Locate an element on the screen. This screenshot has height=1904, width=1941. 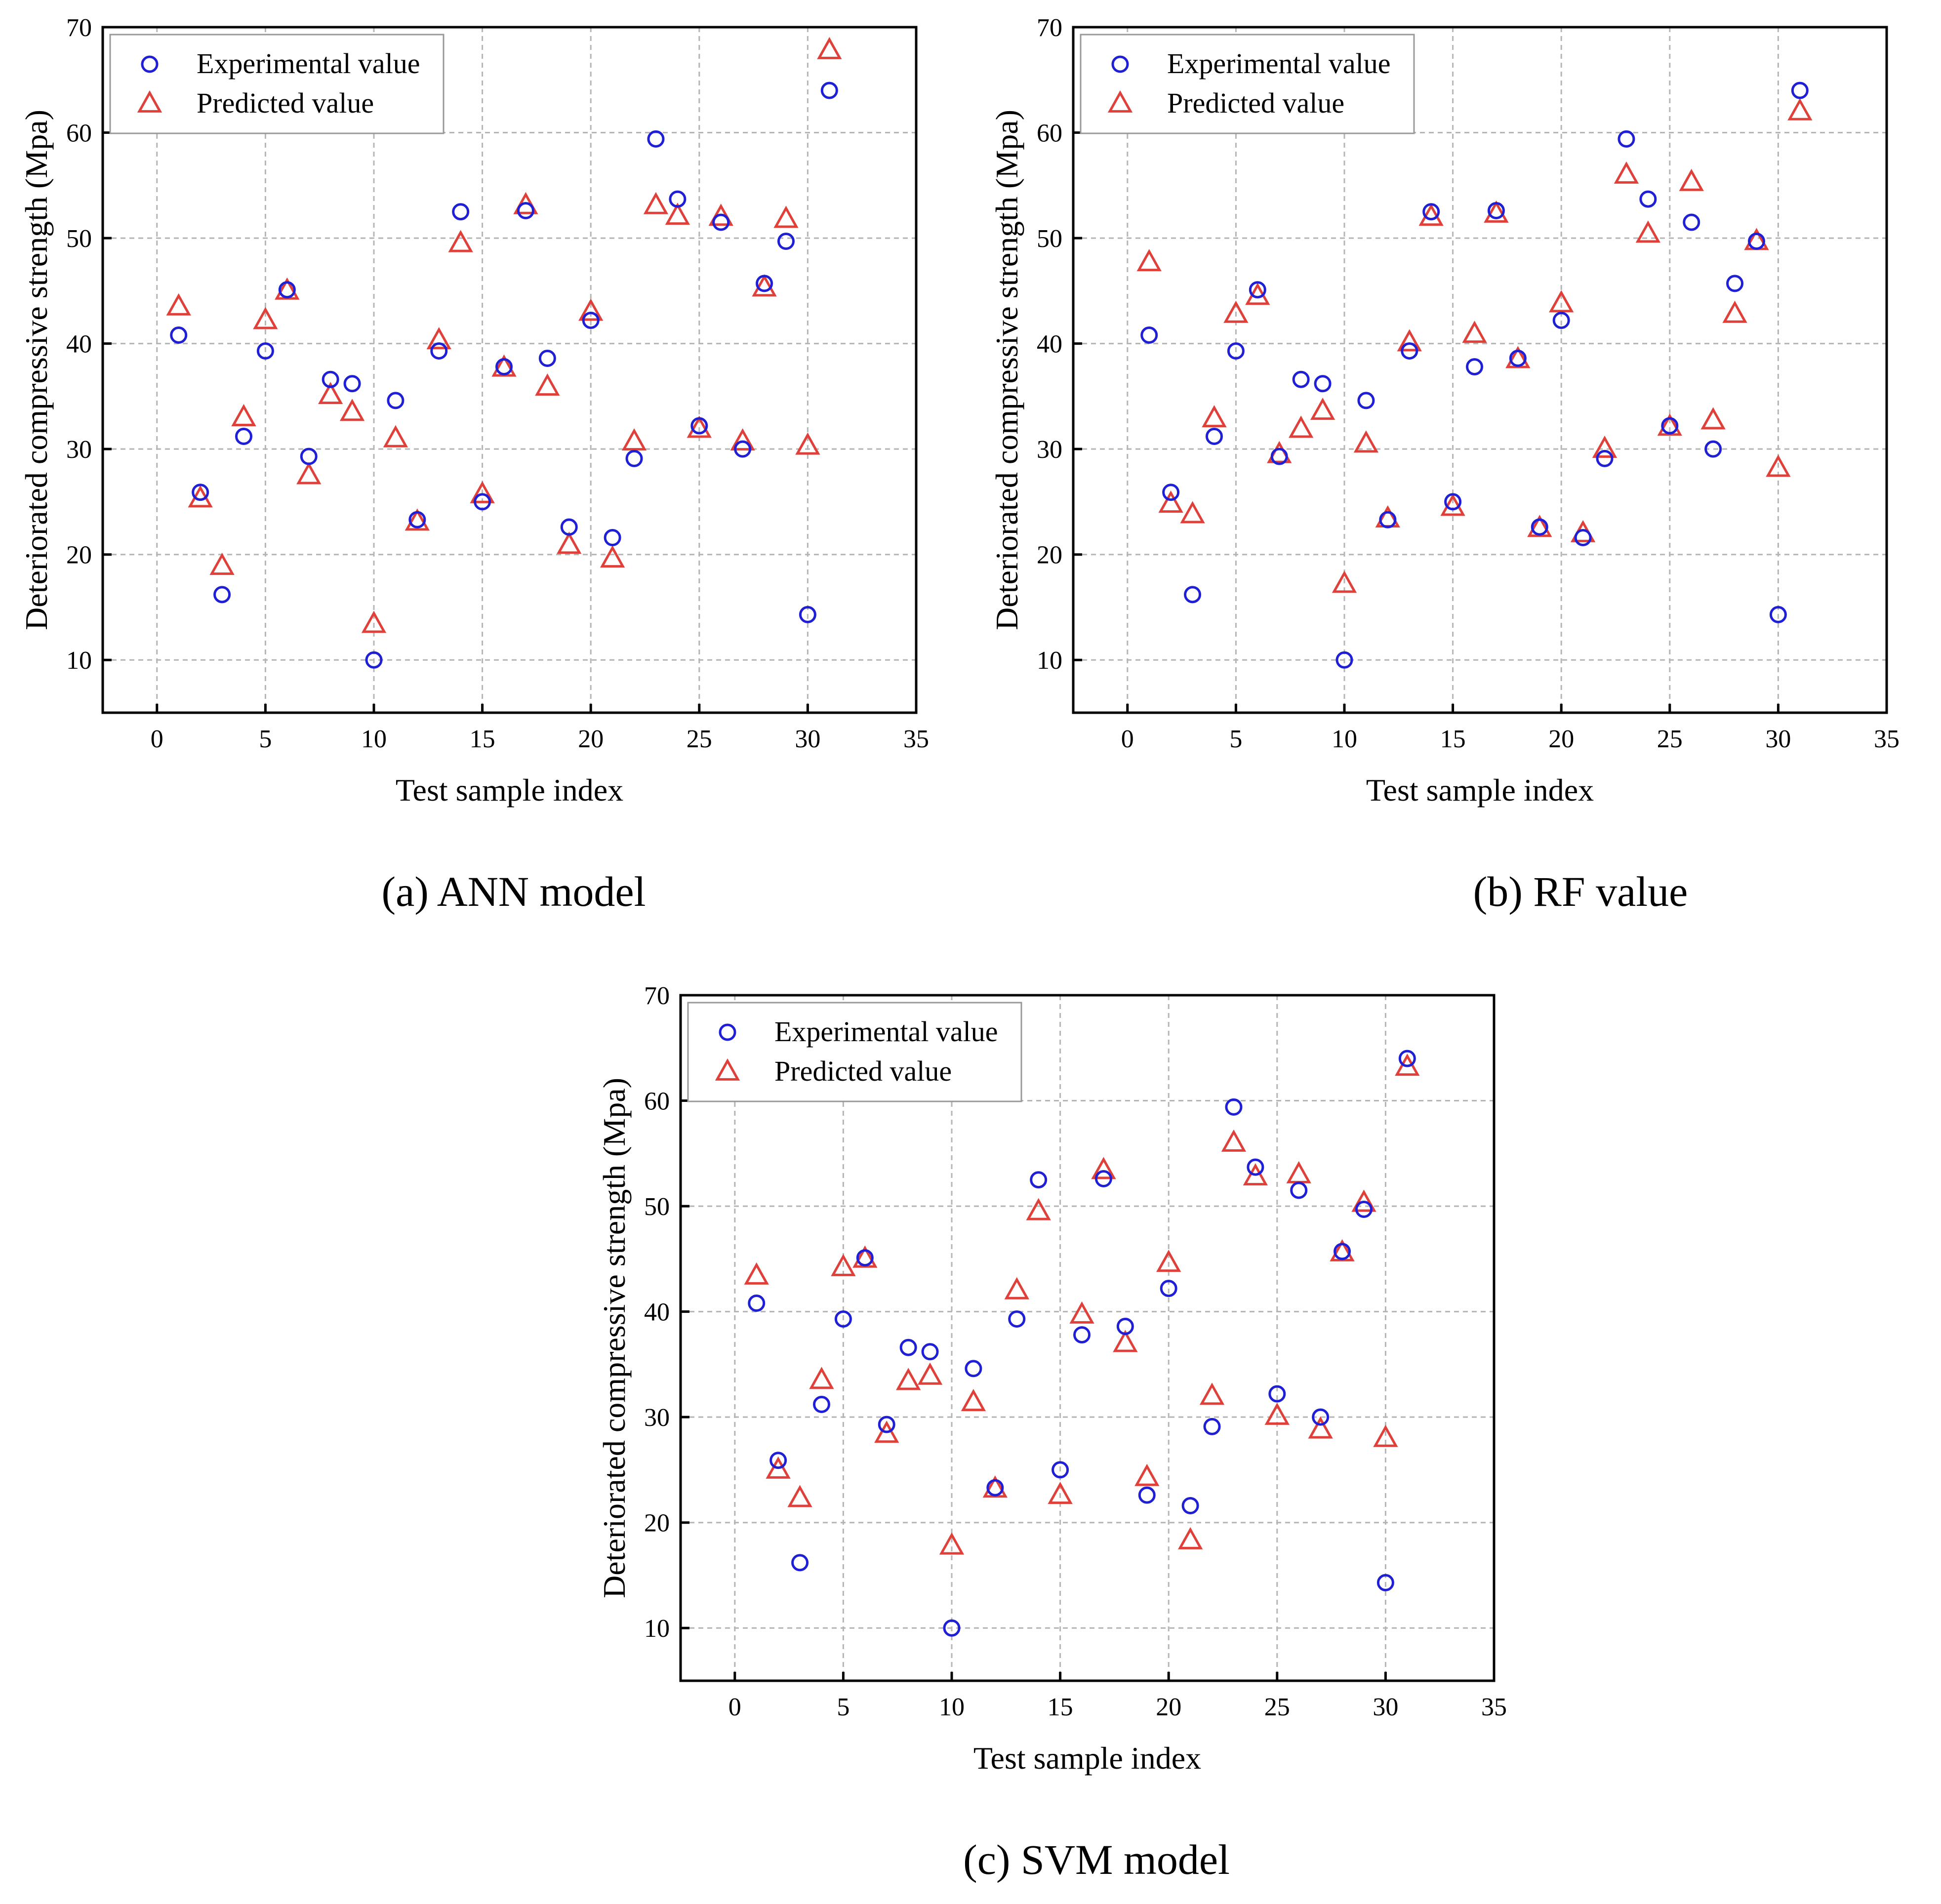
y-tick-label: 30 is located at coordinates (1049, 450).